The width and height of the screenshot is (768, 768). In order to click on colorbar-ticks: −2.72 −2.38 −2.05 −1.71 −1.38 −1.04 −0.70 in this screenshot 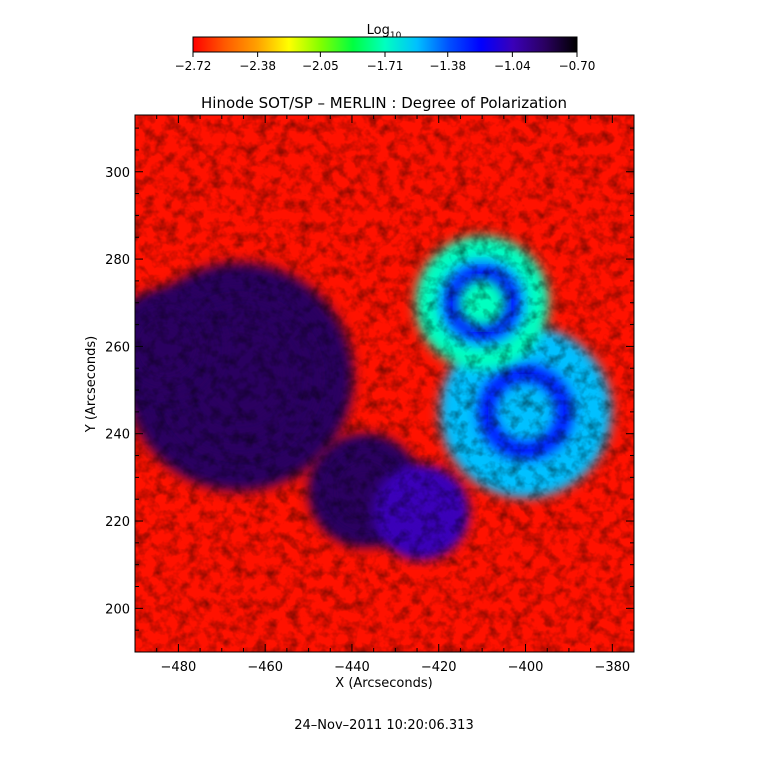, I will do `click(385, 62)`.